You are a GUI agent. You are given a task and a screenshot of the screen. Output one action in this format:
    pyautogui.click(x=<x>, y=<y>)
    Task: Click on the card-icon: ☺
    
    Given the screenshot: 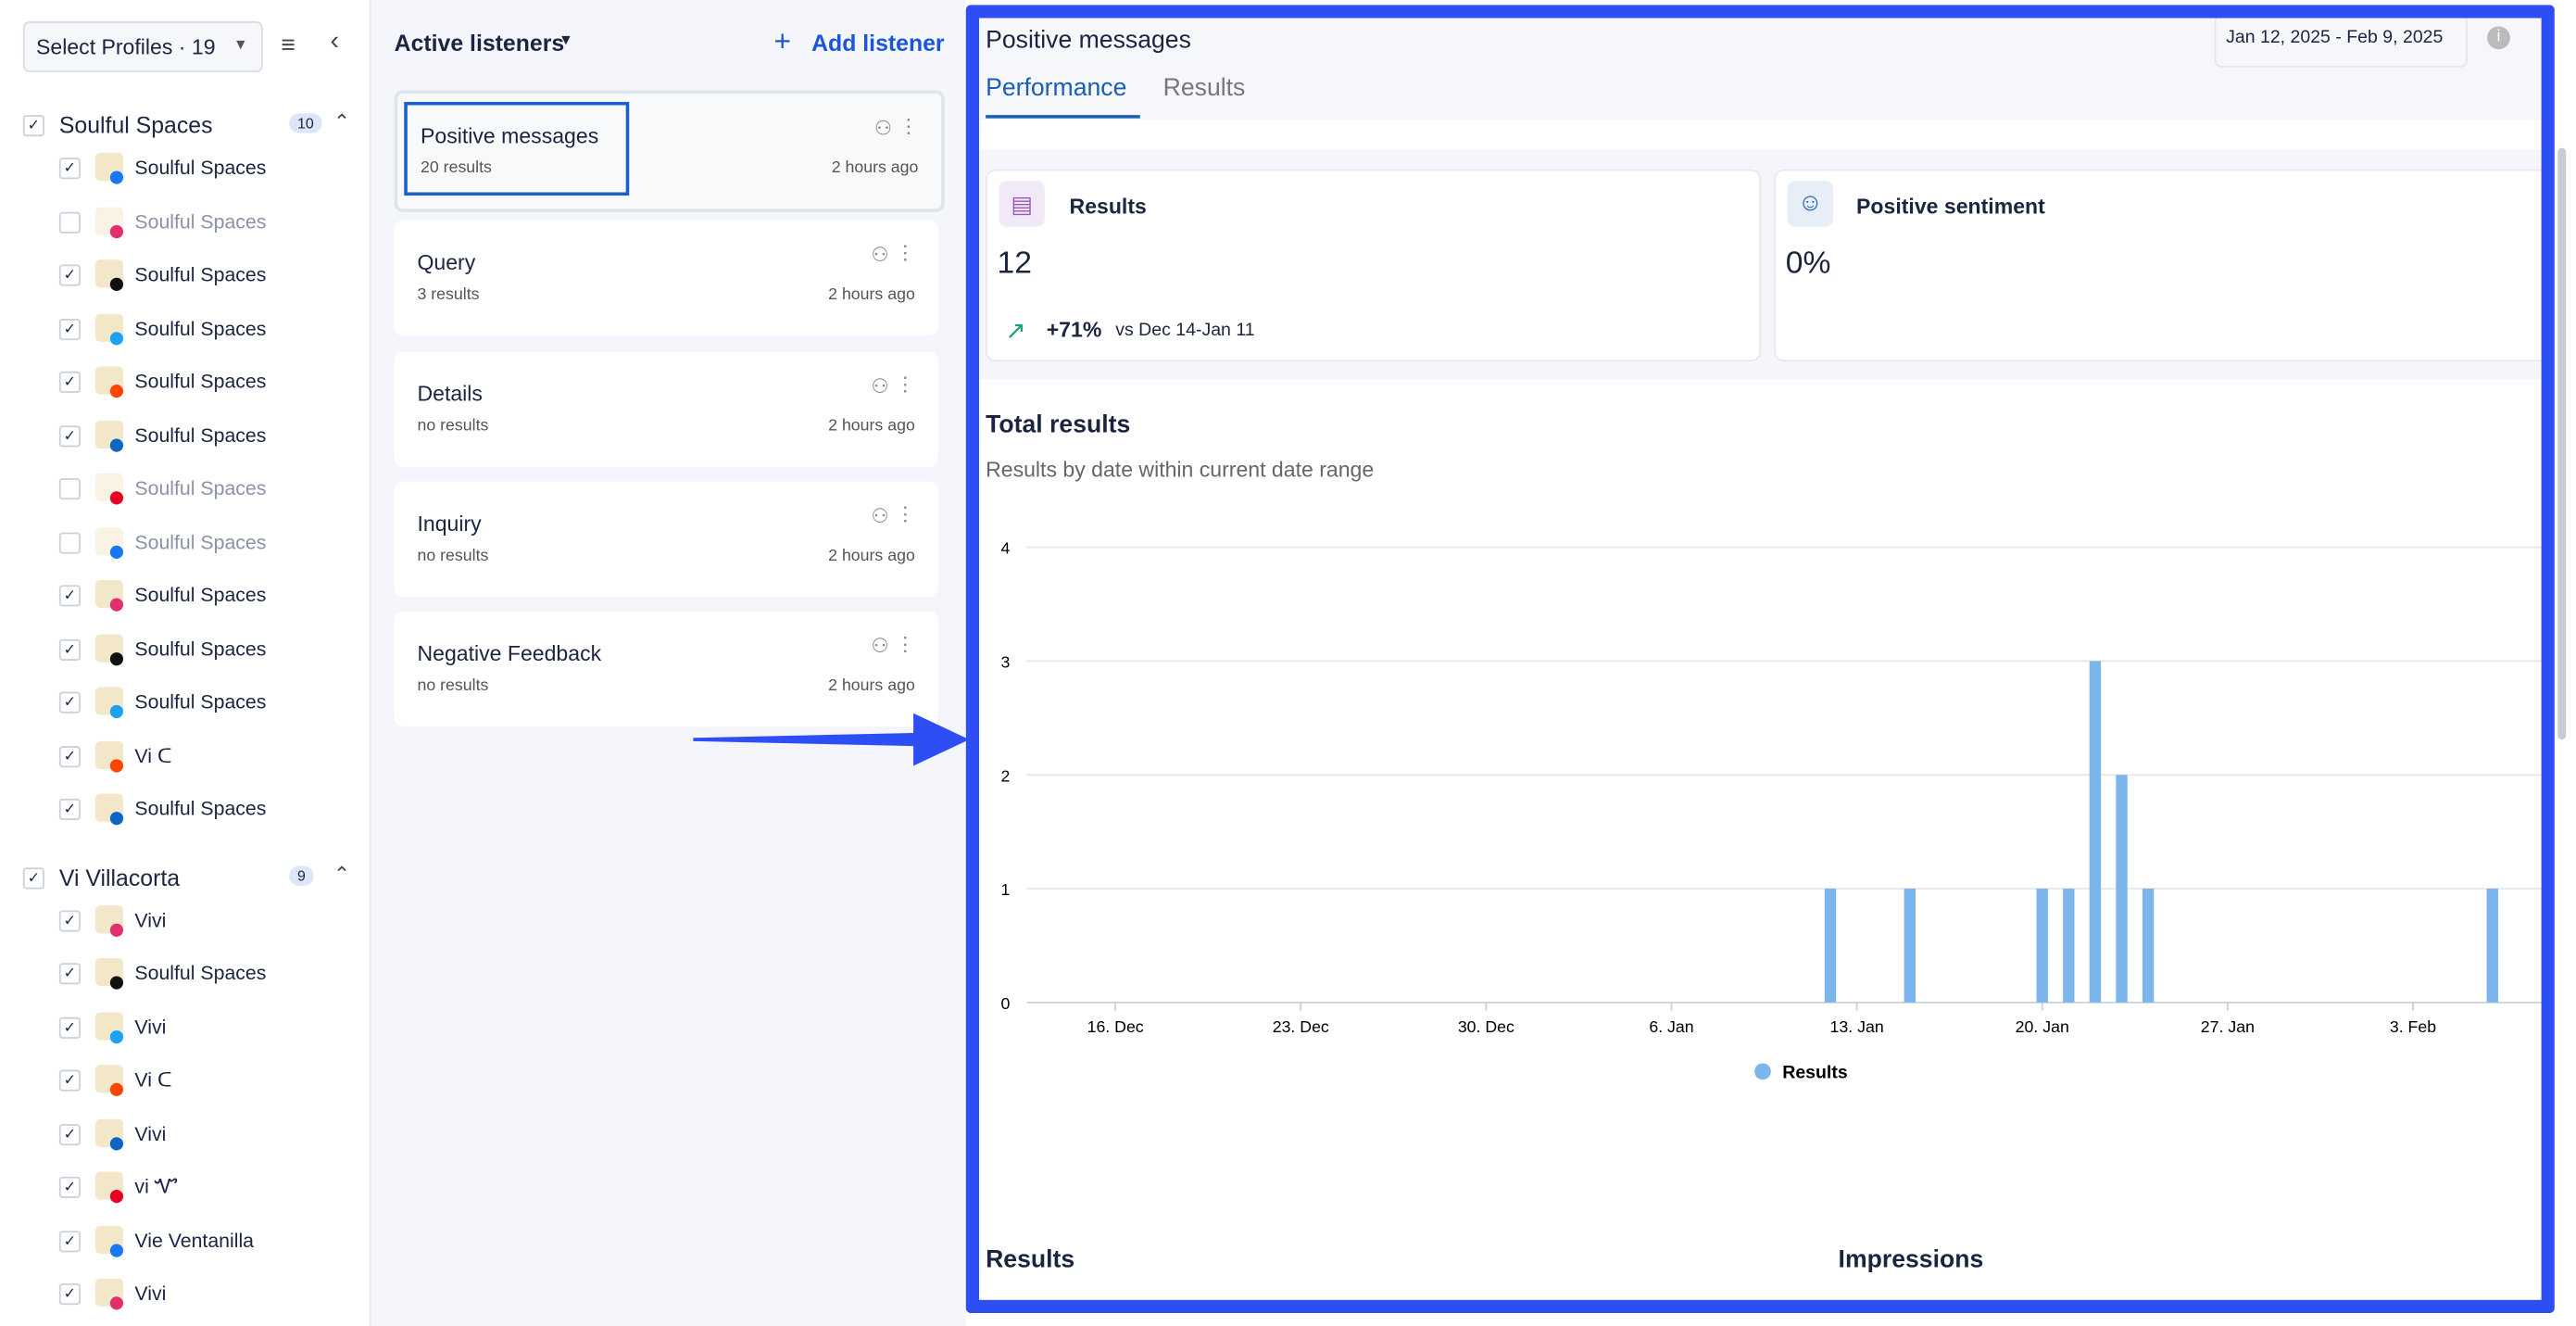 What is the action you would take?
    pyautogui.click(x=1810, y=204)
    